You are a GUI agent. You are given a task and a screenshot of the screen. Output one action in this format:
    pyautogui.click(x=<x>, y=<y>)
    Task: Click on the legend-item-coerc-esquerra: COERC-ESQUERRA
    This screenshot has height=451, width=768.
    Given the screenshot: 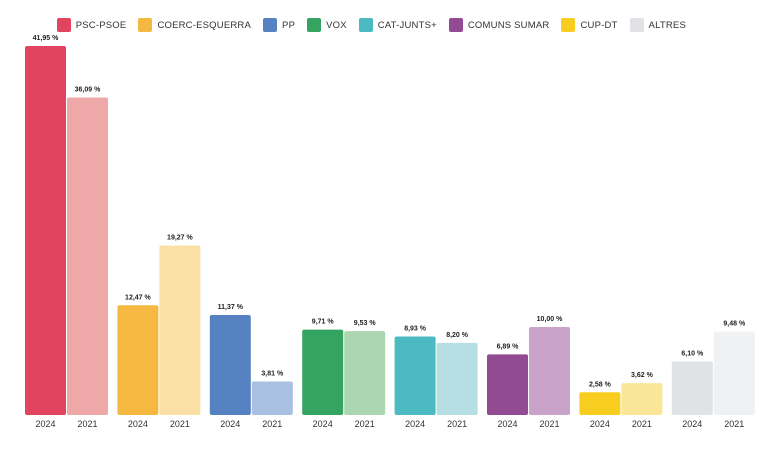 What is the action you would take?
    pyautogui.click(x=194, y=25)
    